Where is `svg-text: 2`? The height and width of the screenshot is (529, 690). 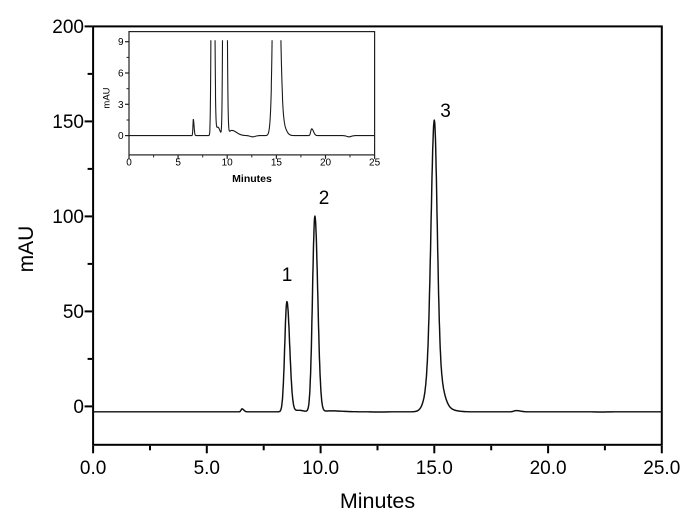
svg-text: 2 is located at coordinates (324, 198).